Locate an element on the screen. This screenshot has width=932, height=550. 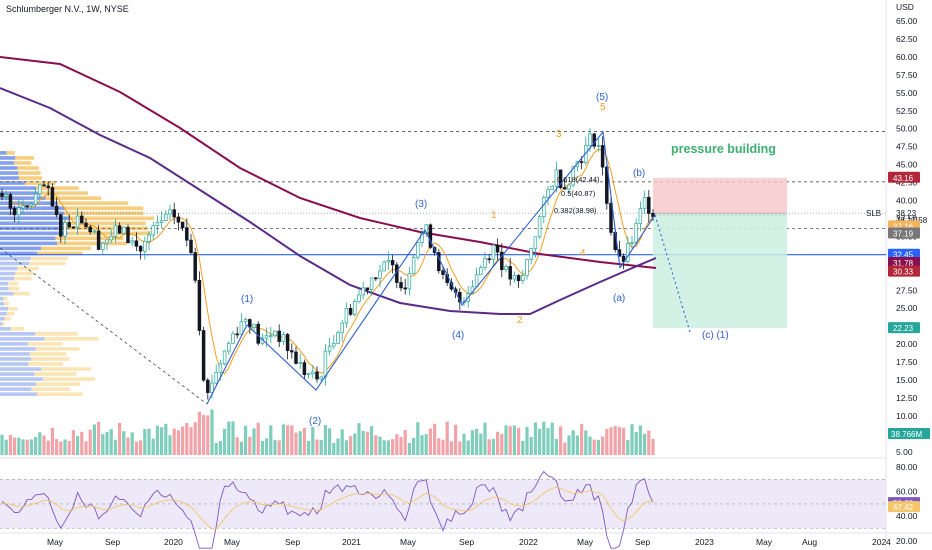
price-tag-box is located at coordinates (904, 271).